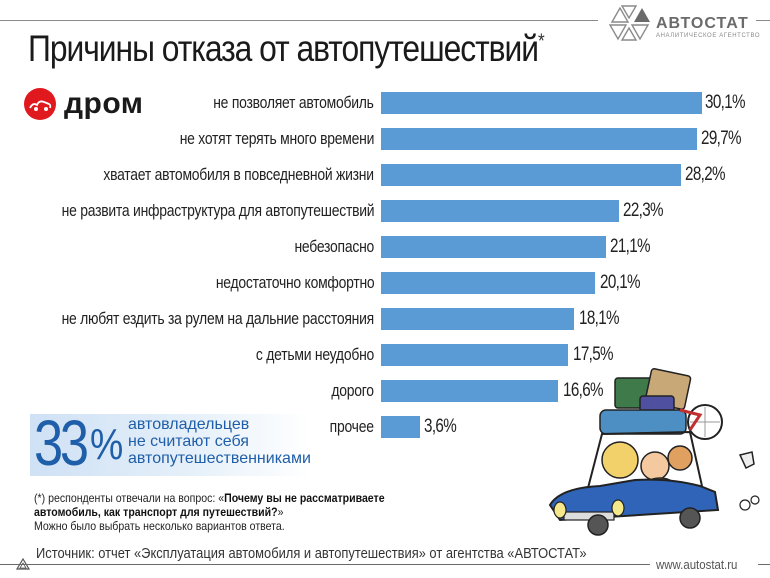  Describe the element at coordinates (764, 564) in the screenshot. I see `bottom-divider-right` at that location.